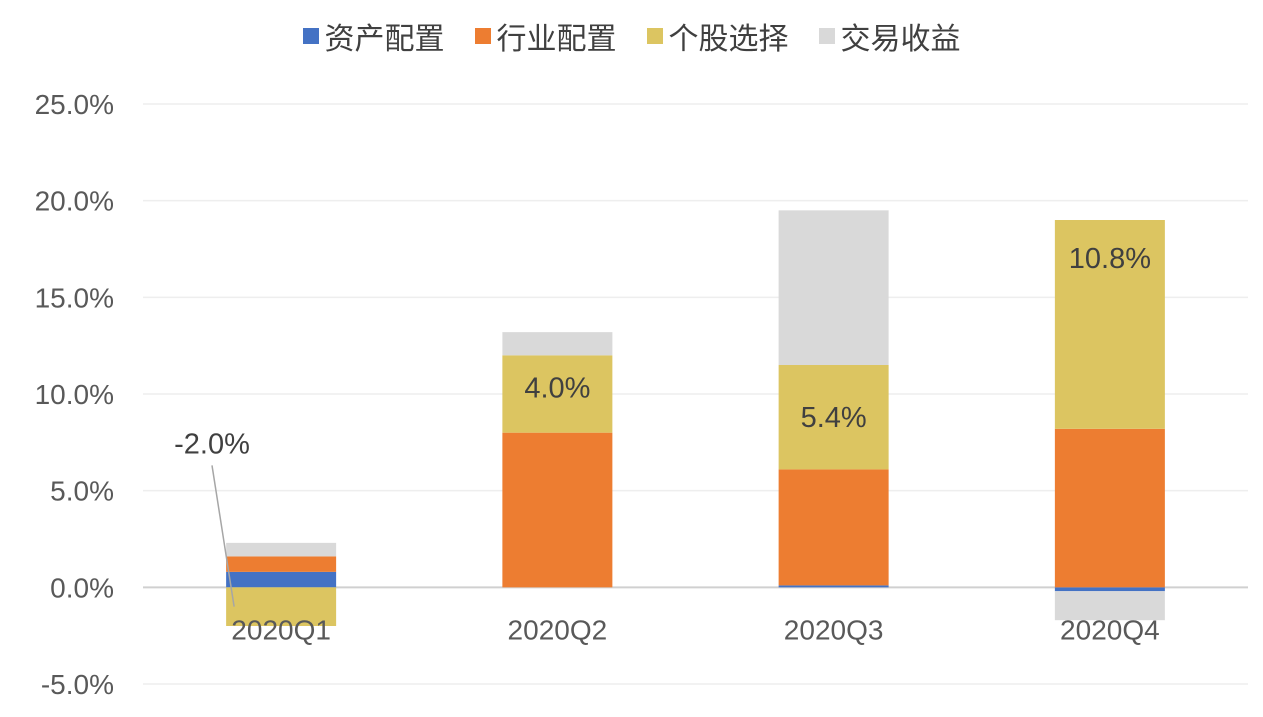  Describe the element at coordinates (223, 536) in the screenshot. I see `callout-leader-line` at that location.